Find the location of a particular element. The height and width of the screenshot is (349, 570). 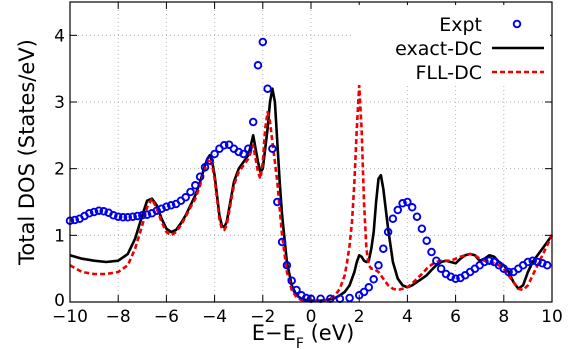

x-tick-label: 0 is located at coordinates (311, 317).